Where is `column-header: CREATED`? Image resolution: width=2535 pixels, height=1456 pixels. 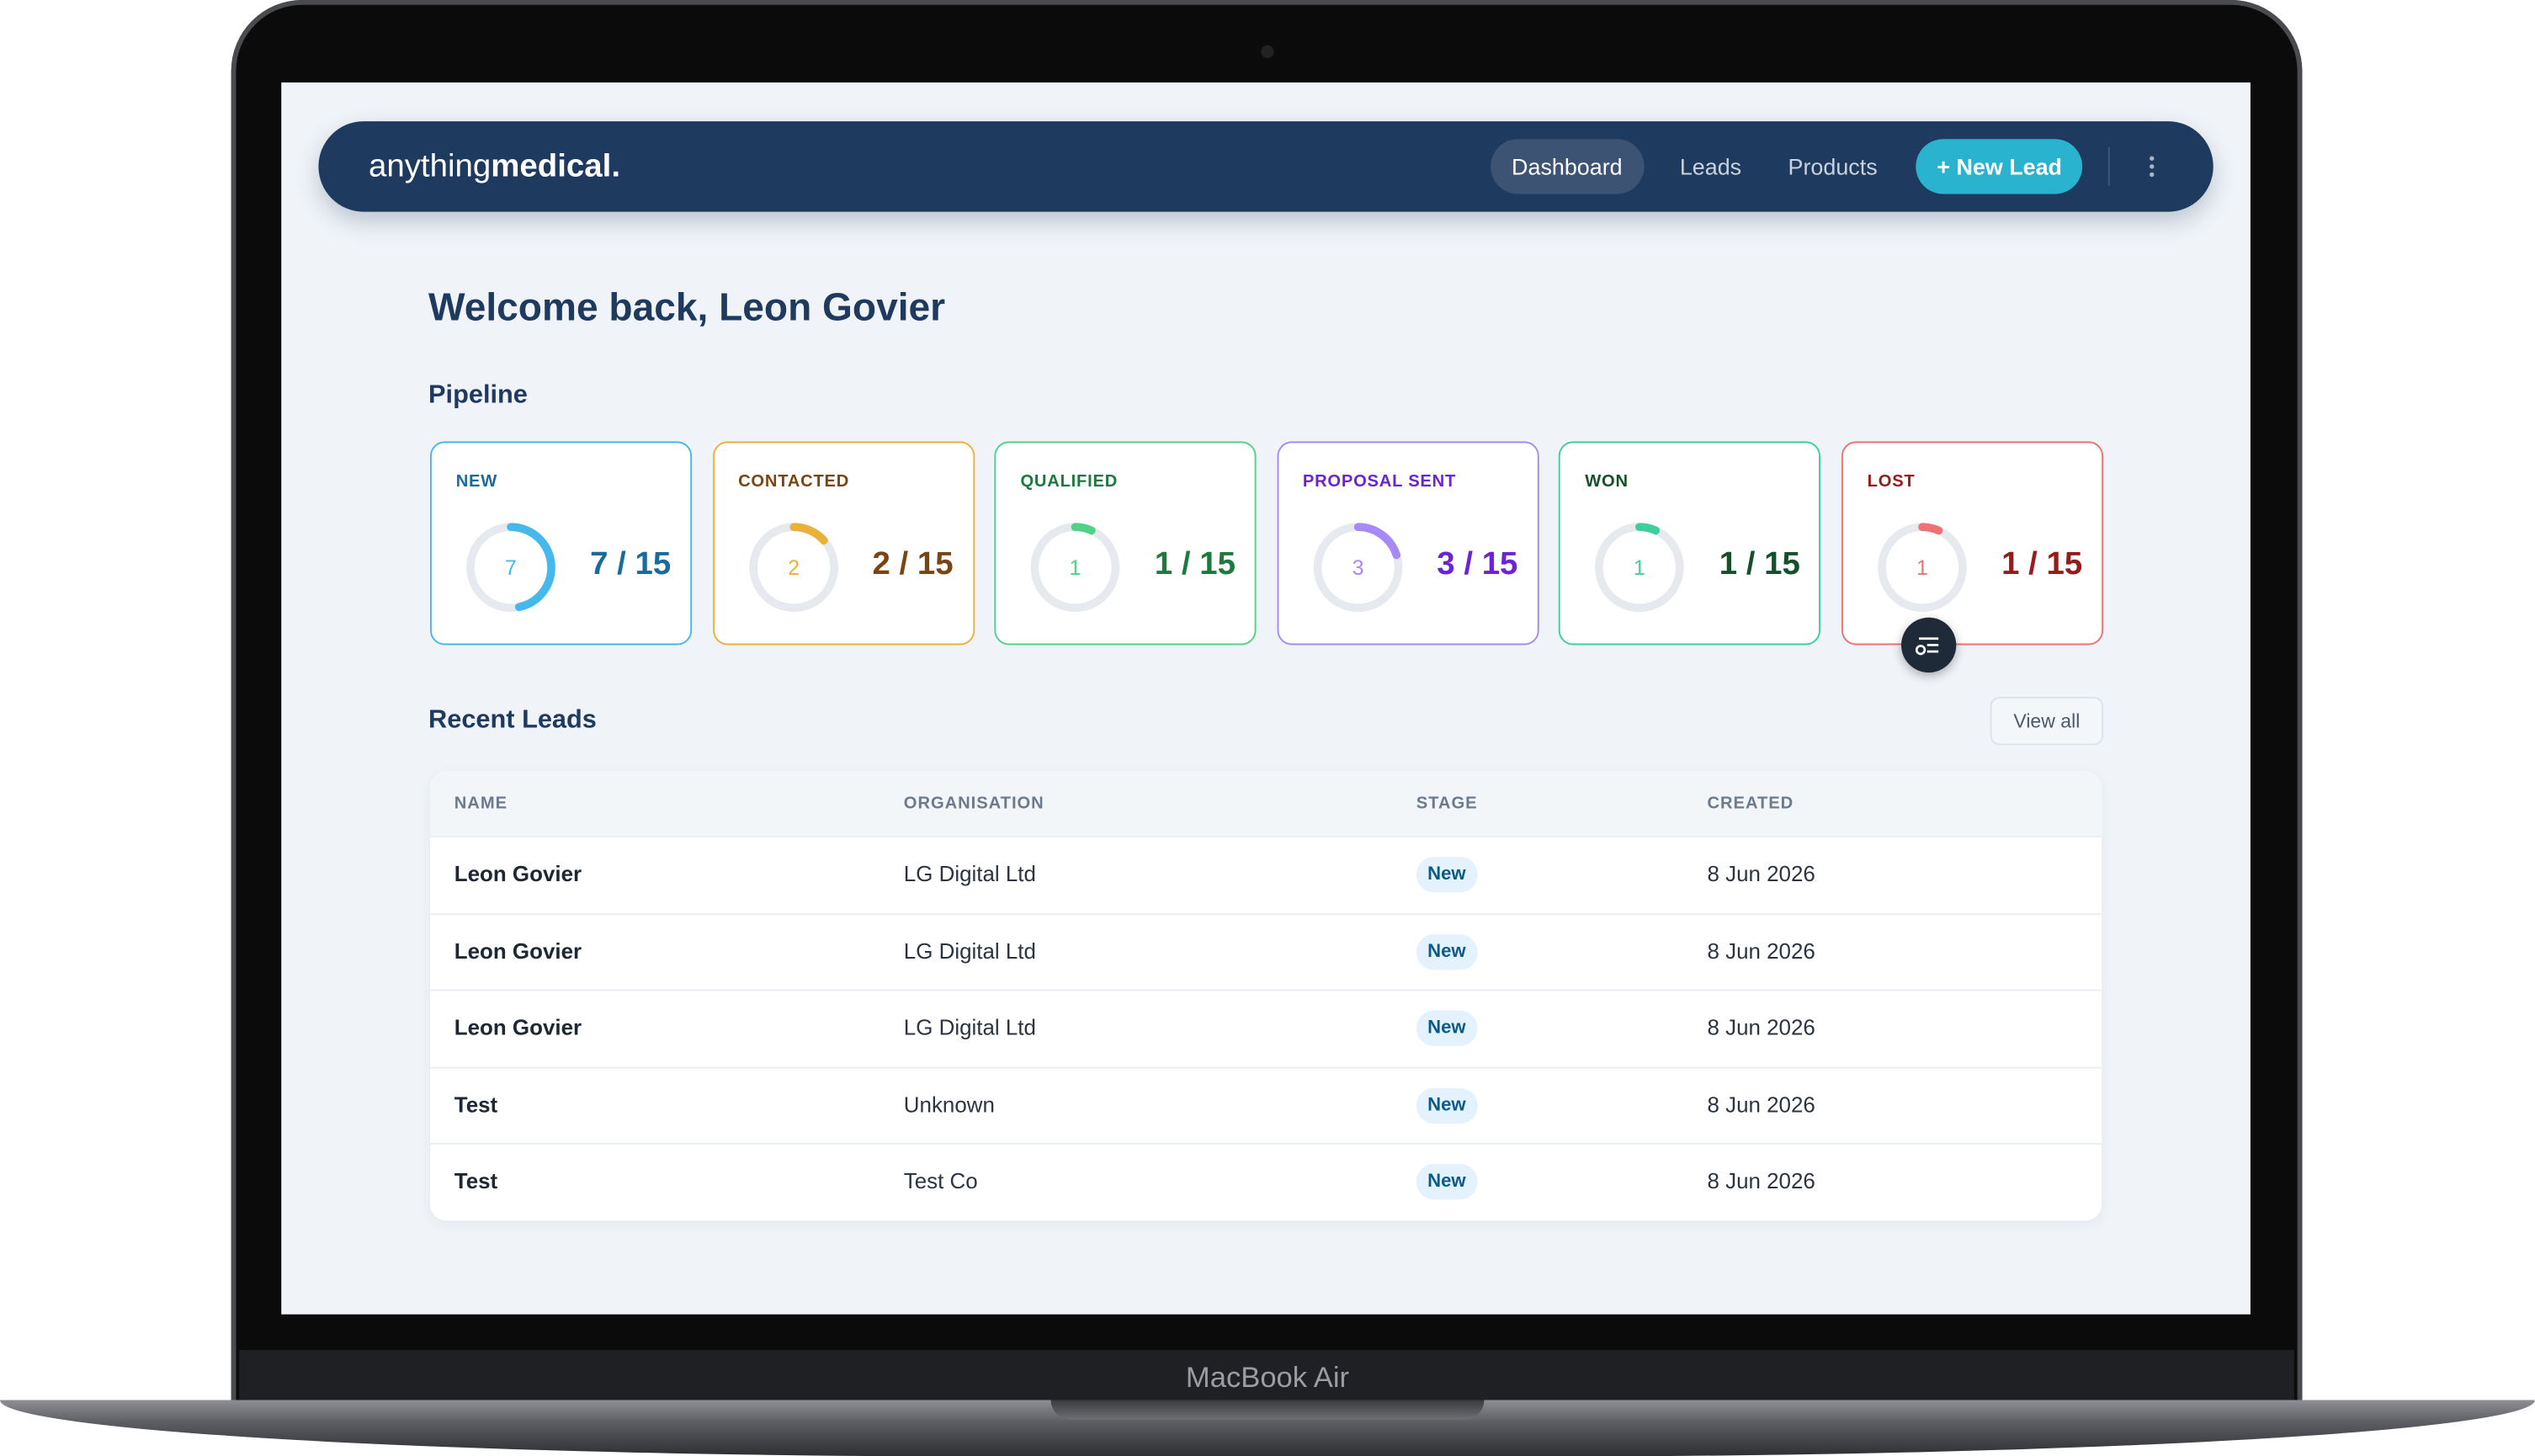
column-header: CREATED is located at coordinates (1750, 804).